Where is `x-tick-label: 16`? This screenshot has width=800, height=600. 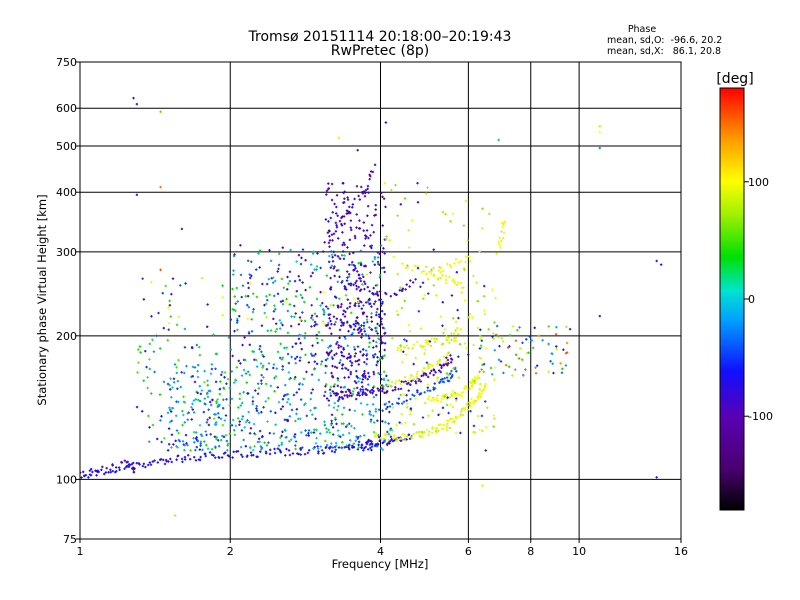 x-tick-label: 16 is located at coordinates (681, 551).